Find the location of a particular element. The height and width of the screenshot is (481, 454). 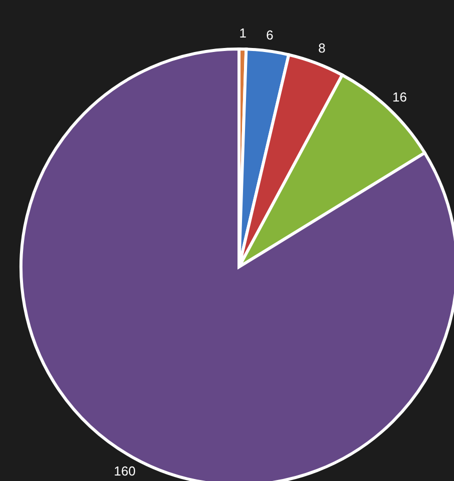

data-label: 8 is located at coordinates (322, 48).